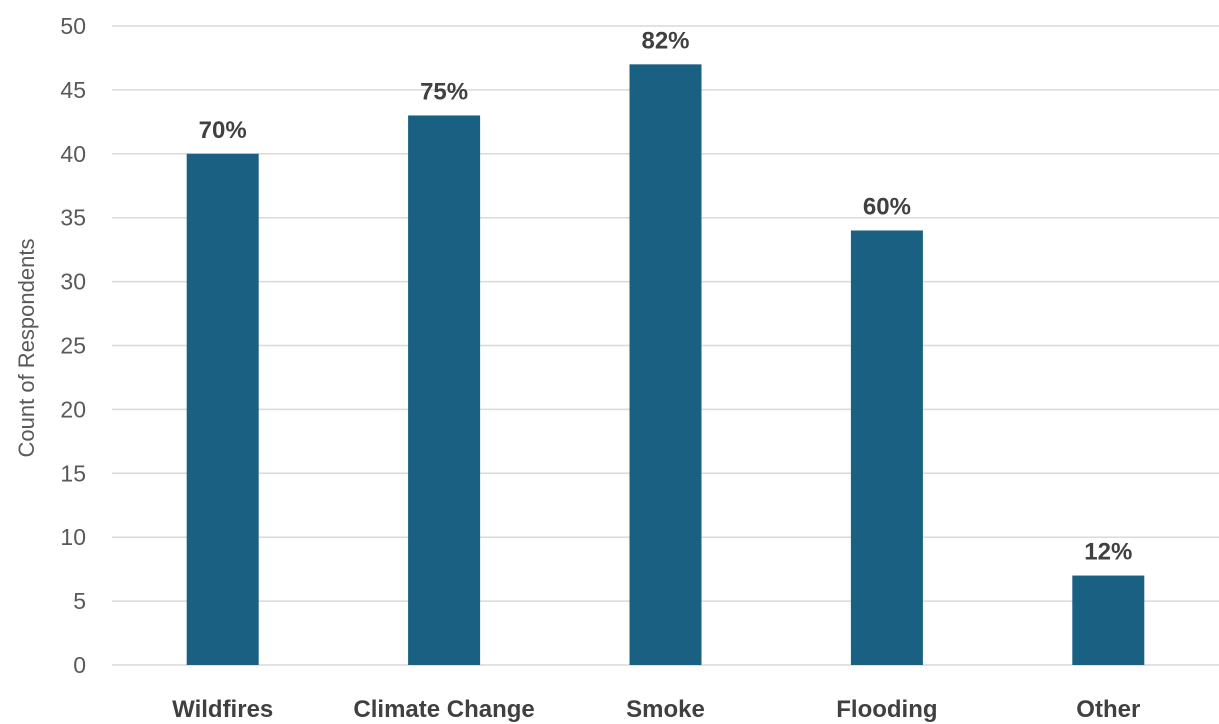 The width and height of the screenshot is (1219, 724). I want to click on y-axis-title: Count of Respondents, so click(26, 348).